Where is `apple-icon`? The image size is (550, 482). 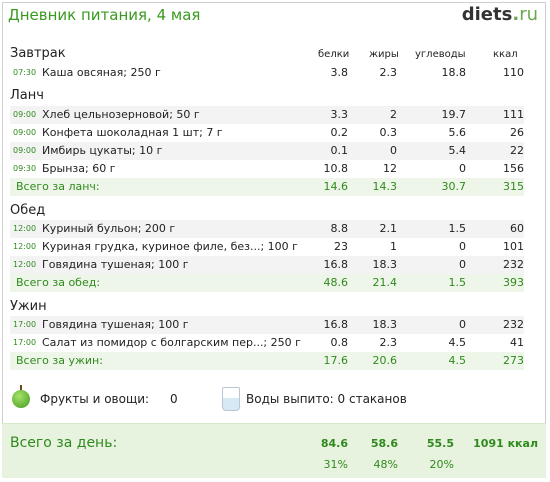
apple-icon is located at coordinates (21, 399).